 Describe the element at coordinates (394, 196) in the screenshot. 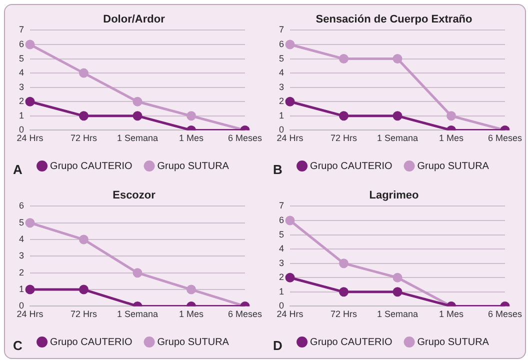

I see `chart-title: Lagrimeo` at that location.